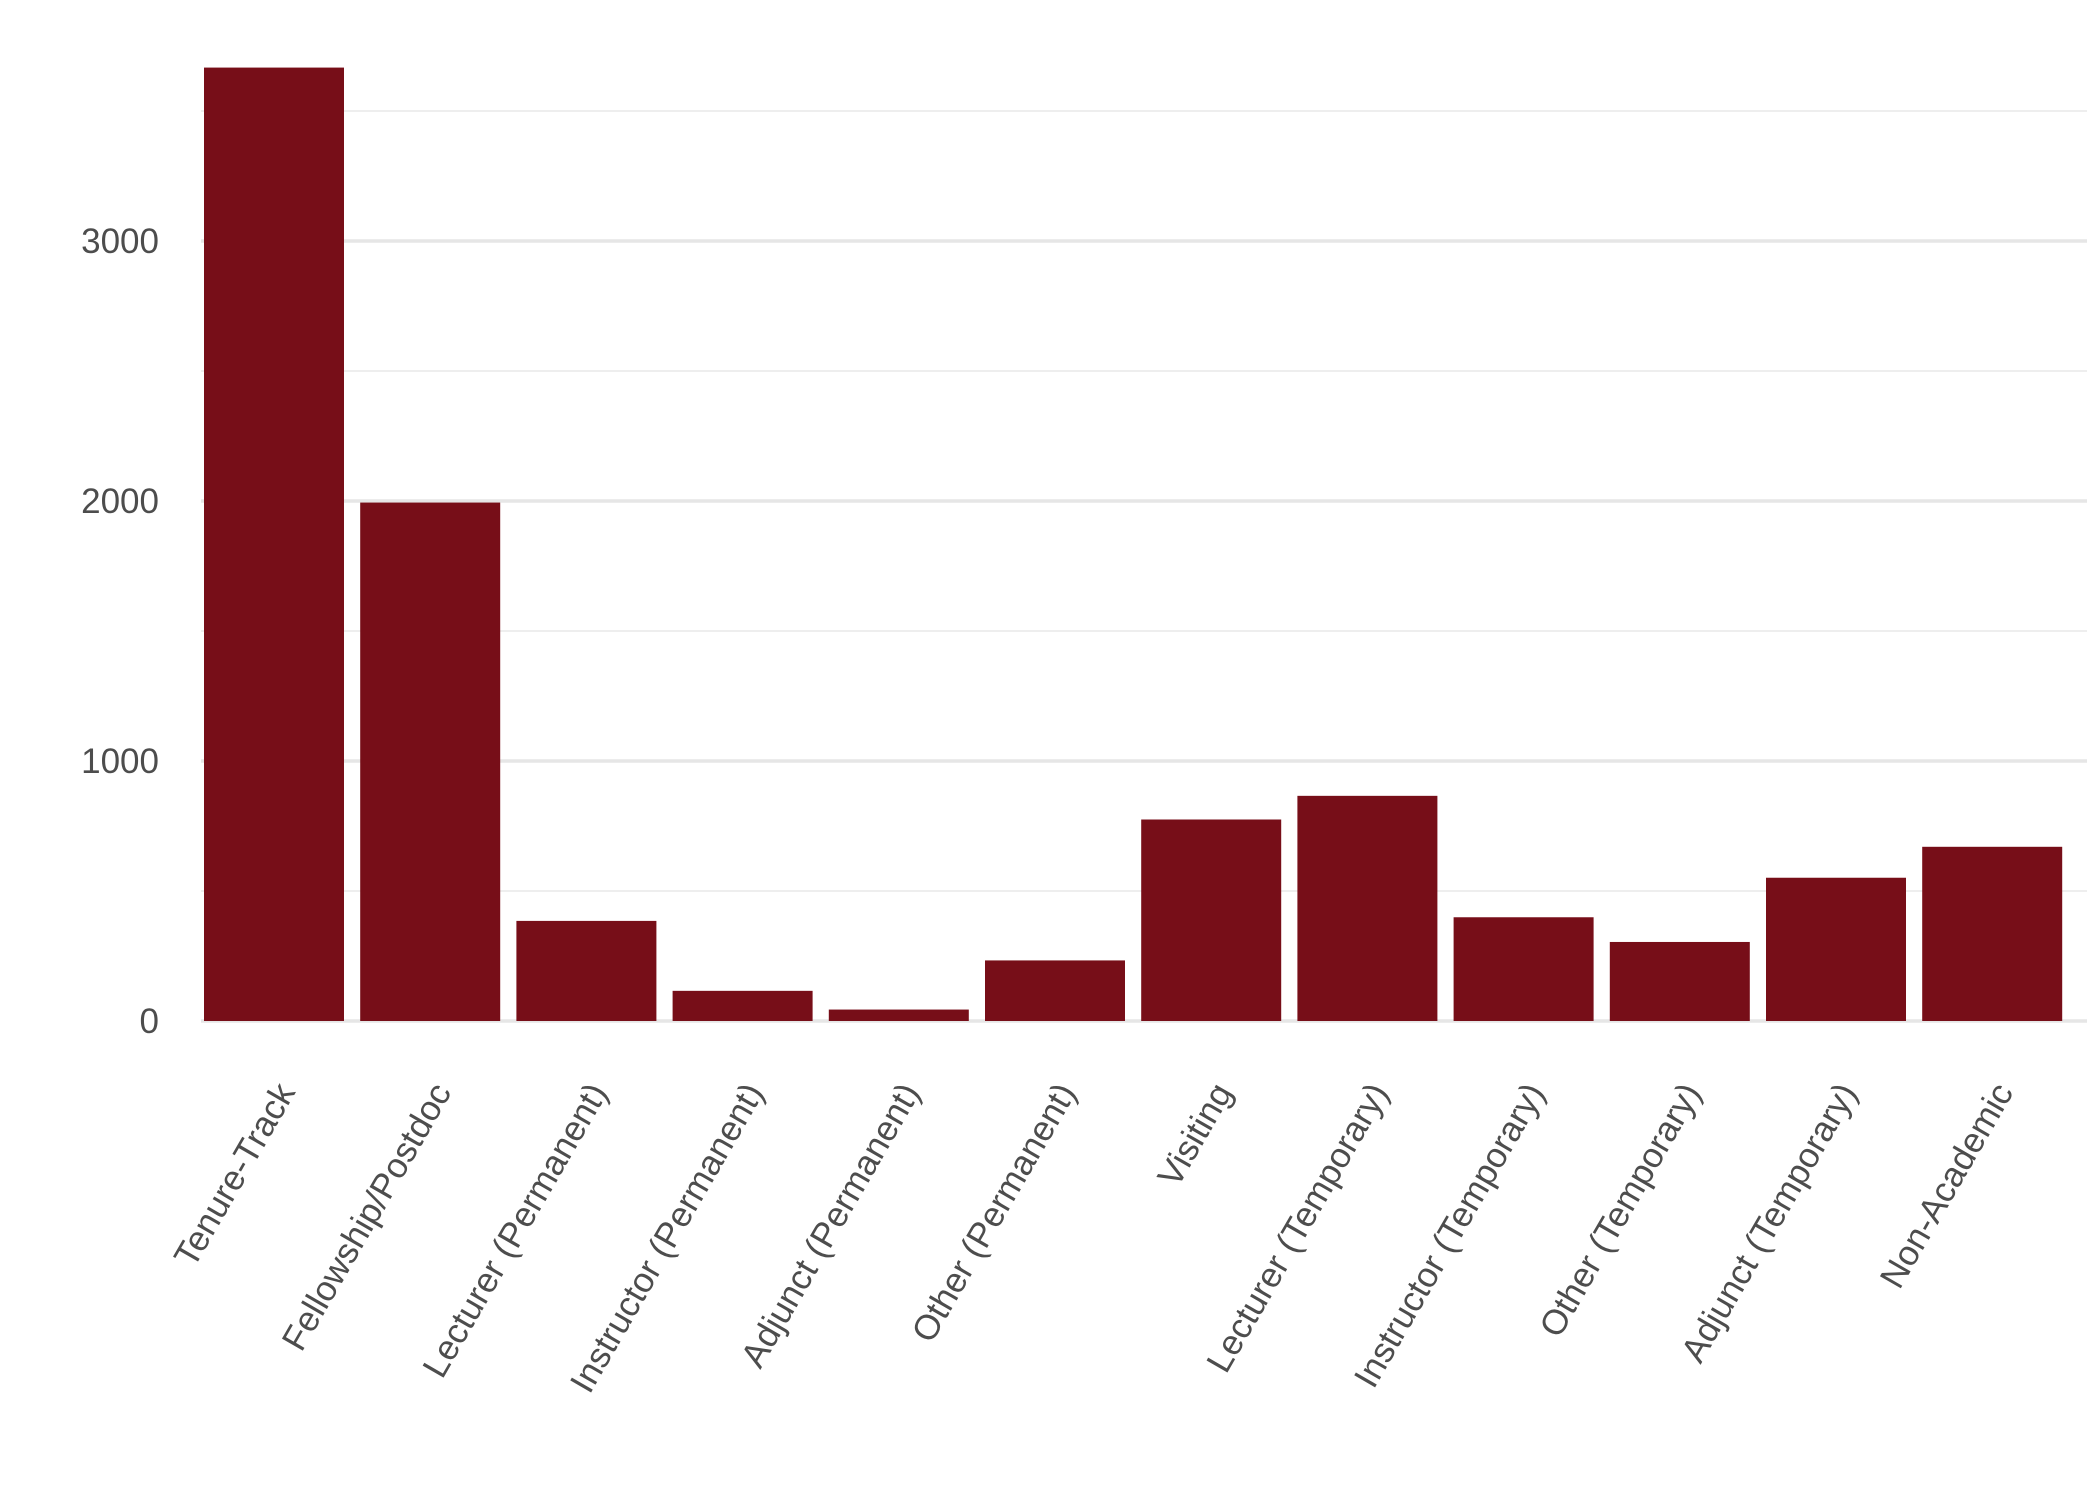  I want to click on y-axis-tick-labels: 0 1000 2000 3000, so click(120, 631).